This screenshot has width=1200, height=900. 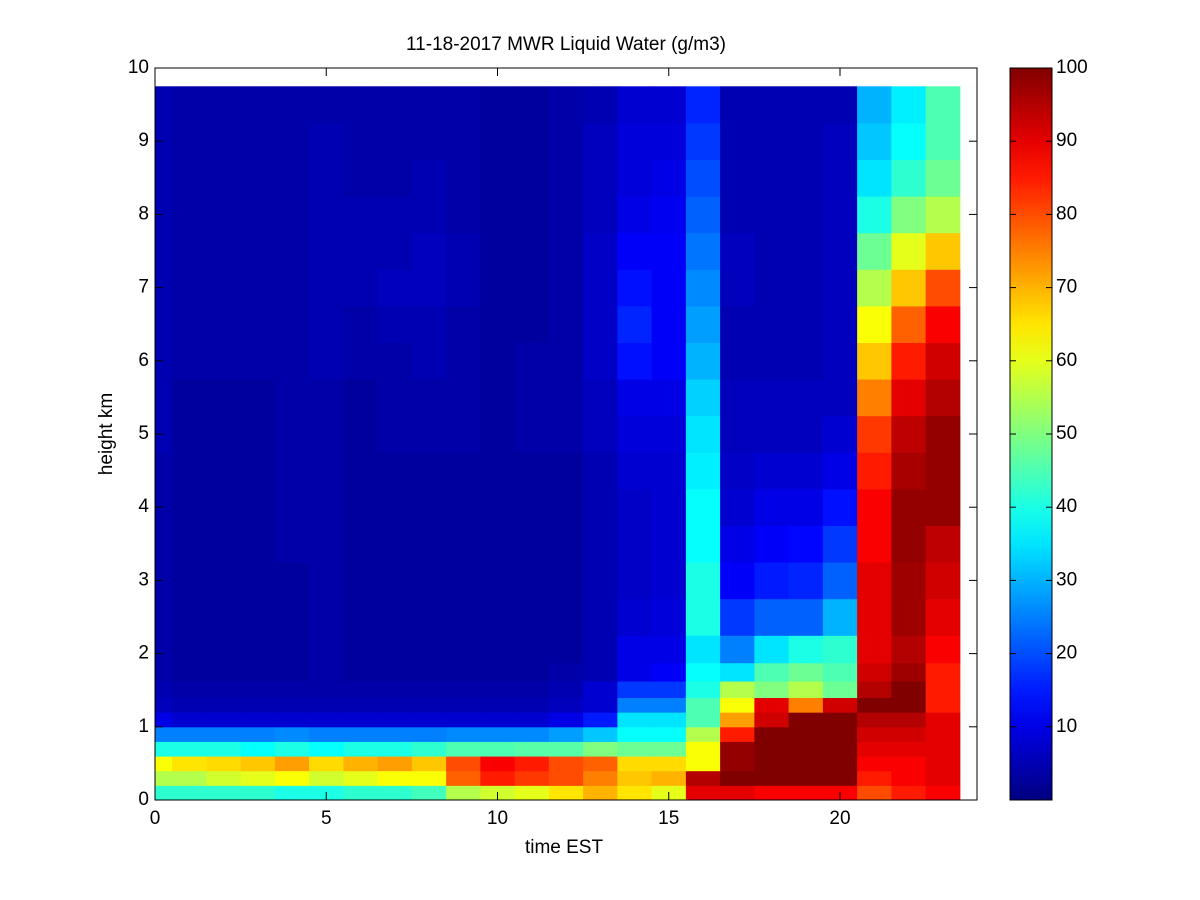 I want to click on colorbar-tick-label: 80, so click(x=1066, y=213).